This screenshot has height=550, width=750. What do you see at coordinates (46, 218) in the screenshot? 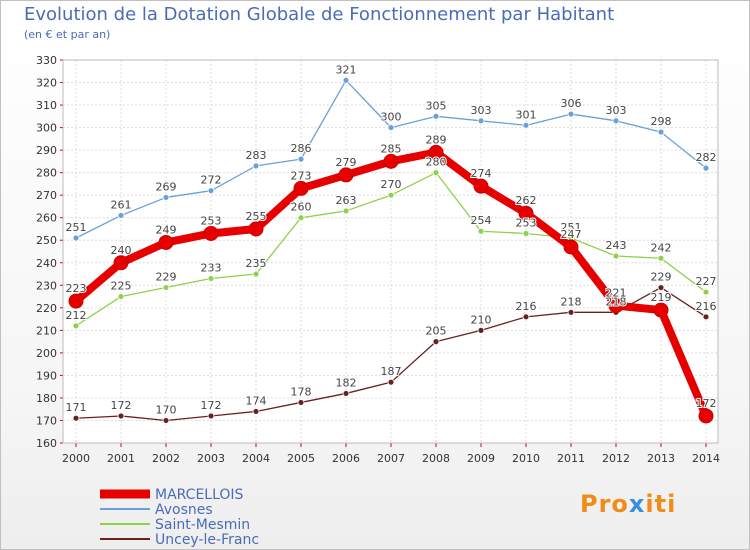
I see `y-tick-label: 260` at bounding box center [46, 218].